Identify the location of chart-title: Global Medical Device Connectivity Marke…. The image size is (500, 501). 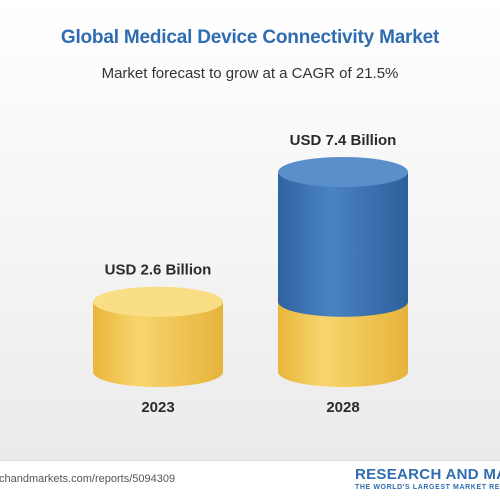
(250, 37).